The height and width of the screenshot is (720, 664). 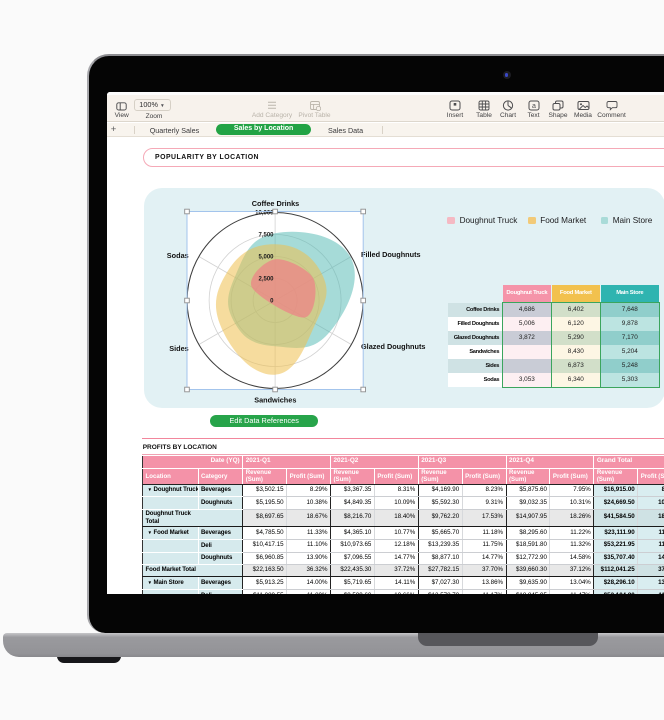 What do you see at coordinates (264, 214) in the screenshot?
I see `svg-text: 10,000` at bounding box center [264, 214].